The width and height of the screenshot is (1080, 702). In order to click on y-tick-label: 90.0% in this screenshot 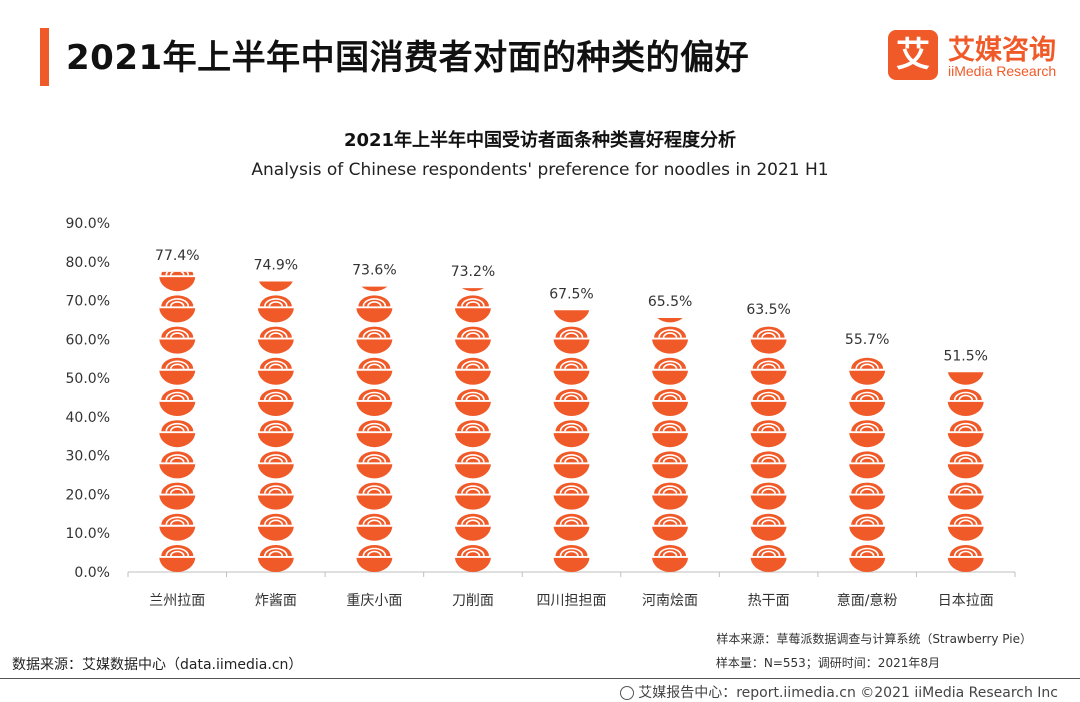, I will do `click(88, 224)`.